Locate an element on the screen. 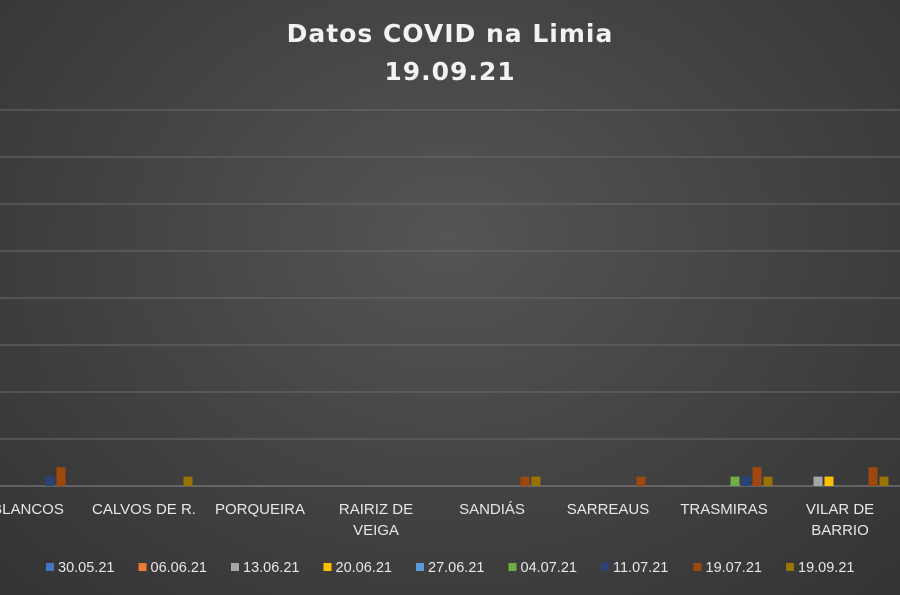 This screenshot has height=595, width=900. bars is located at coordinates (467, 476).